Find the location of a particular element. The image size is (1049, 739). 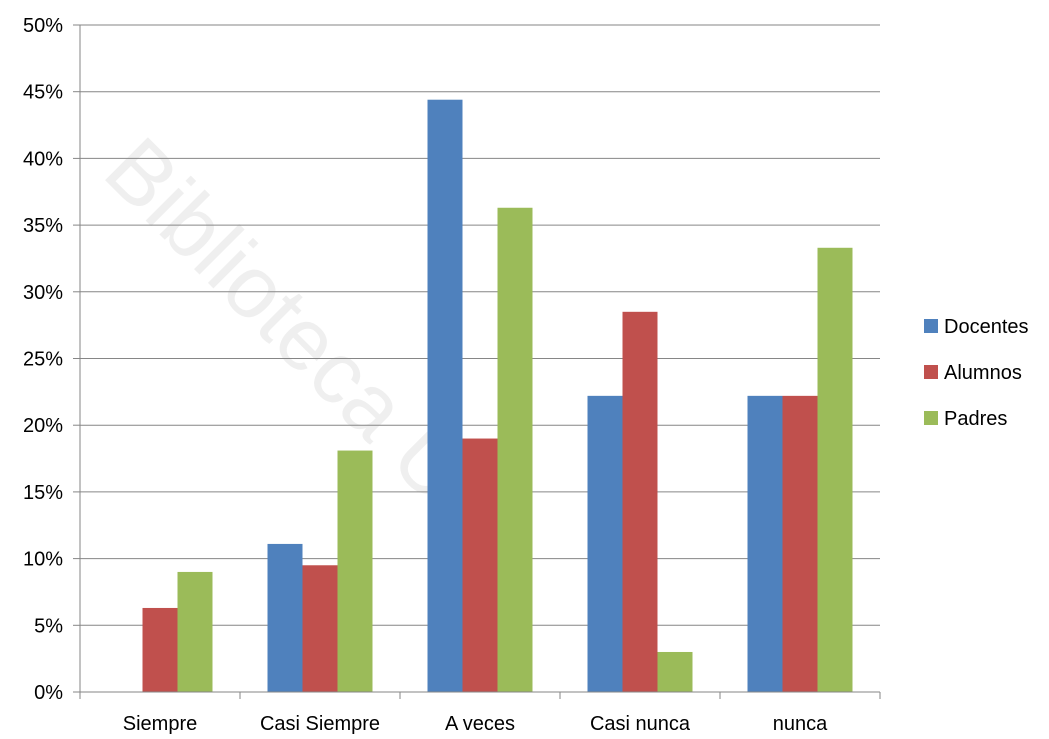

y-axis-ticks: 0% 5% 10% 15% 20% 25% 30% 35% 40% 45% 50% is located at coordinates (51, 359).